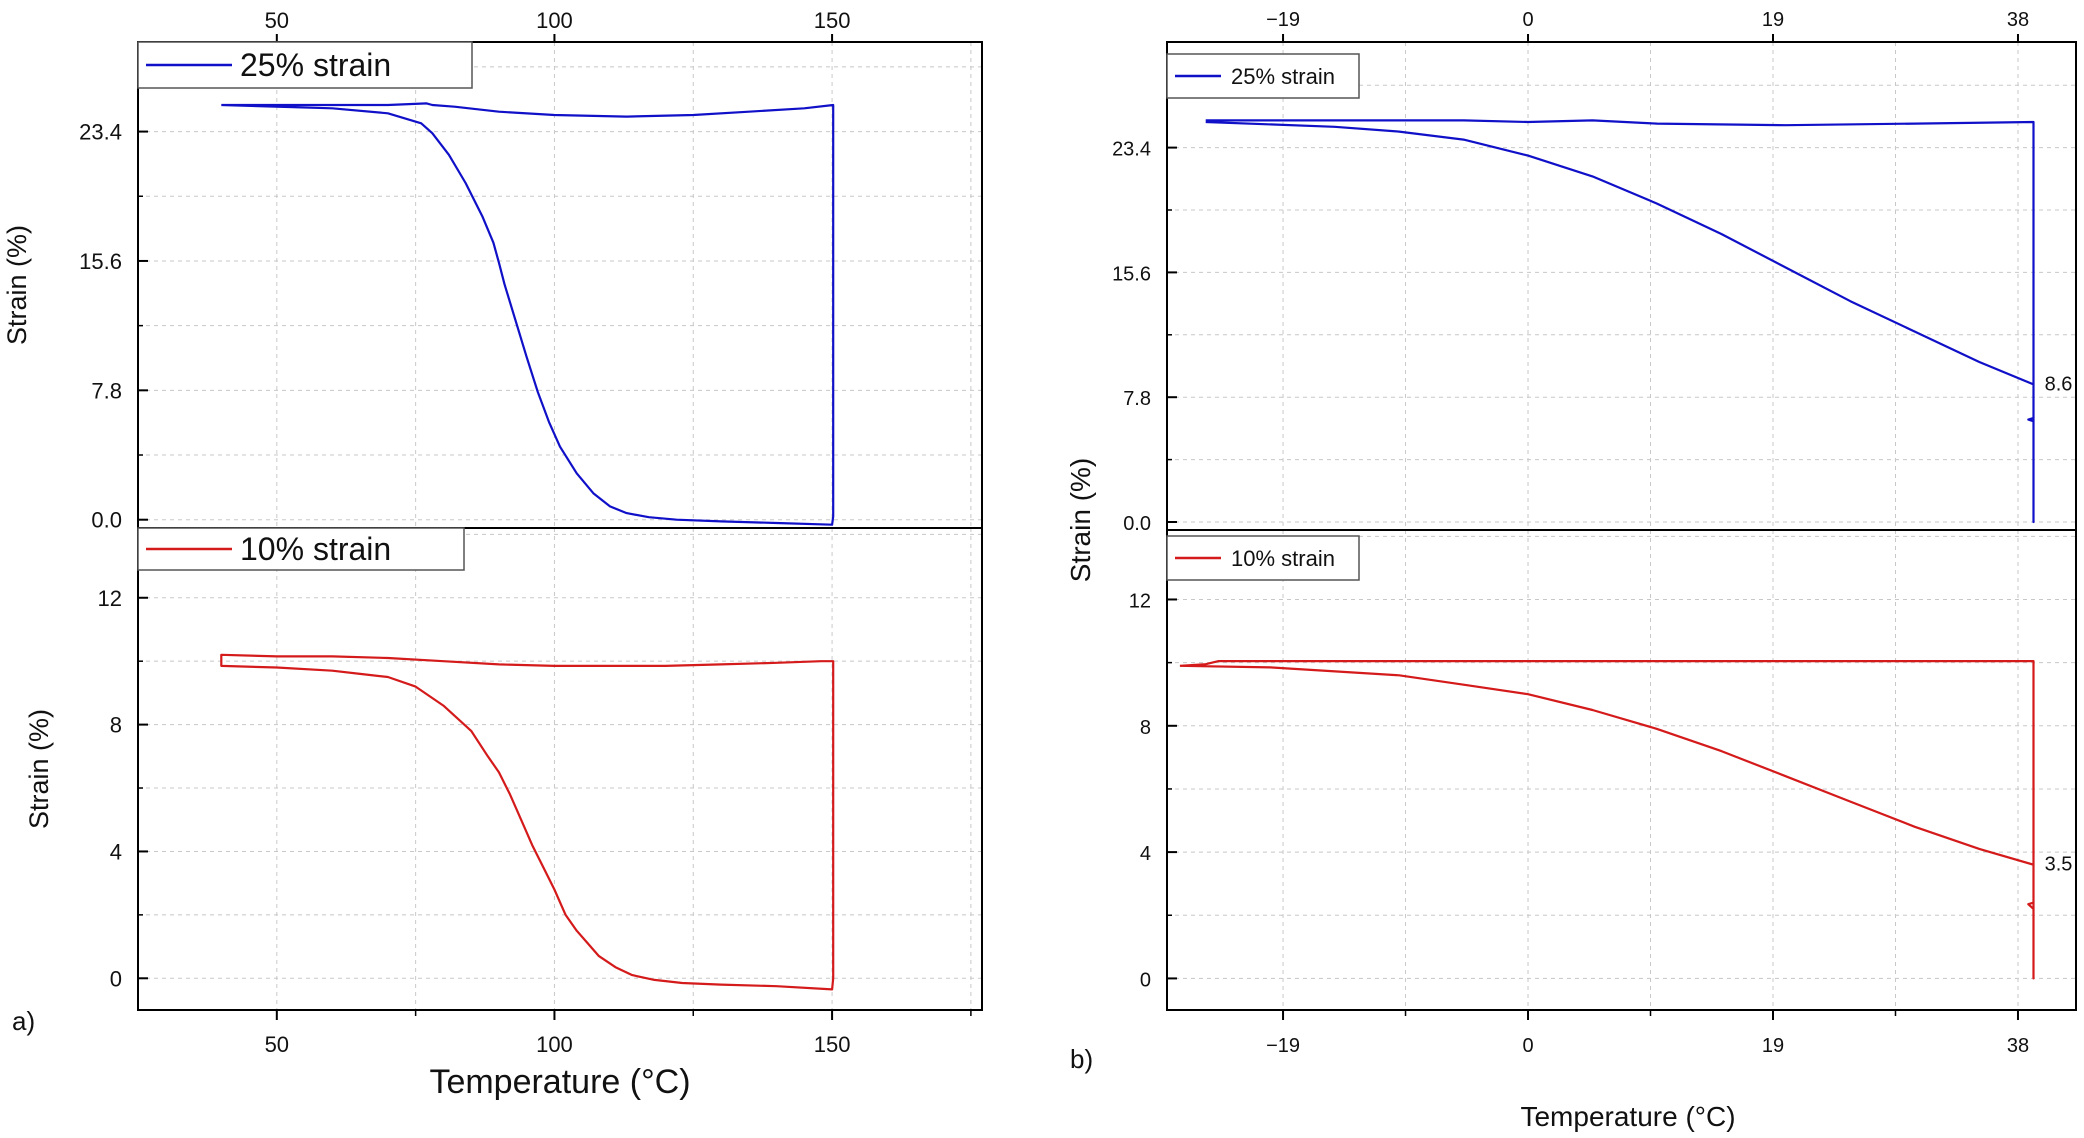 The width and height of the screenshot is (2084, 1138). I want to click on panel-b-ylabel: Strain (%), so click(1080, 520).